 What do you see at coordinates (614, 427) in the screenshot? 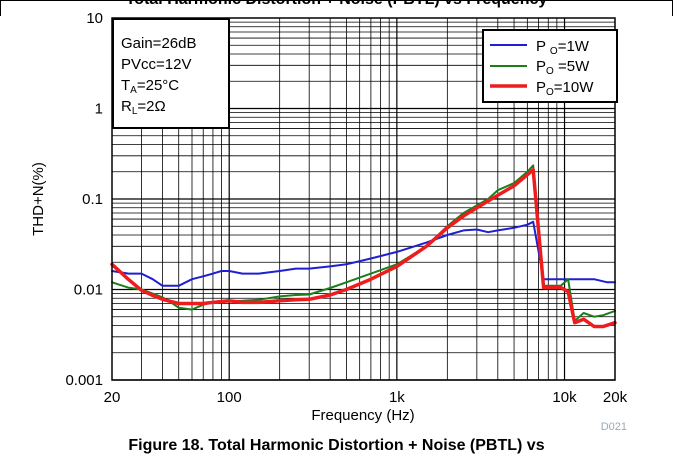
I see `watermark-code: D021` at bounding box center [614, 427].